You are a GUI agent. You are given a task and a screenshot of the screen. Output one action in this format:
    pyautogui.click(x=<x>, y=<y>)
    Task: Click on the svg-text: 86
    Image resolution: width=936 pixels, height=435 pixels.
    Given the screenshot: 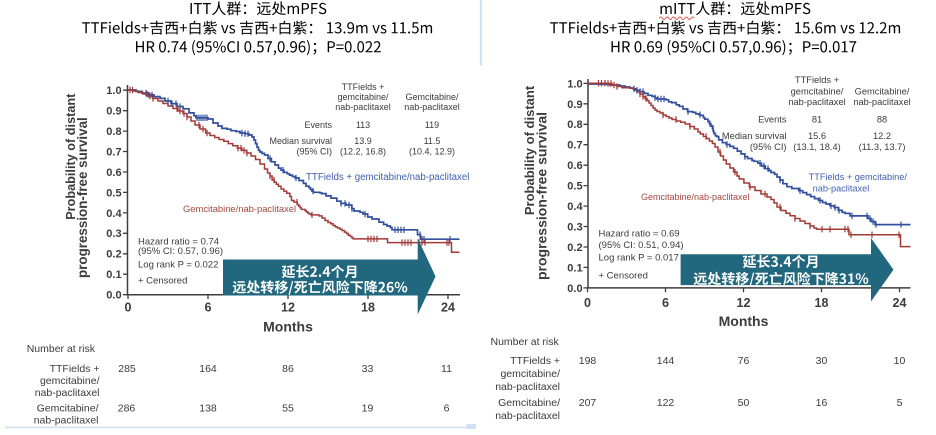 What is the action you would take?
    pyautogui.click(x=288, y=369)
    